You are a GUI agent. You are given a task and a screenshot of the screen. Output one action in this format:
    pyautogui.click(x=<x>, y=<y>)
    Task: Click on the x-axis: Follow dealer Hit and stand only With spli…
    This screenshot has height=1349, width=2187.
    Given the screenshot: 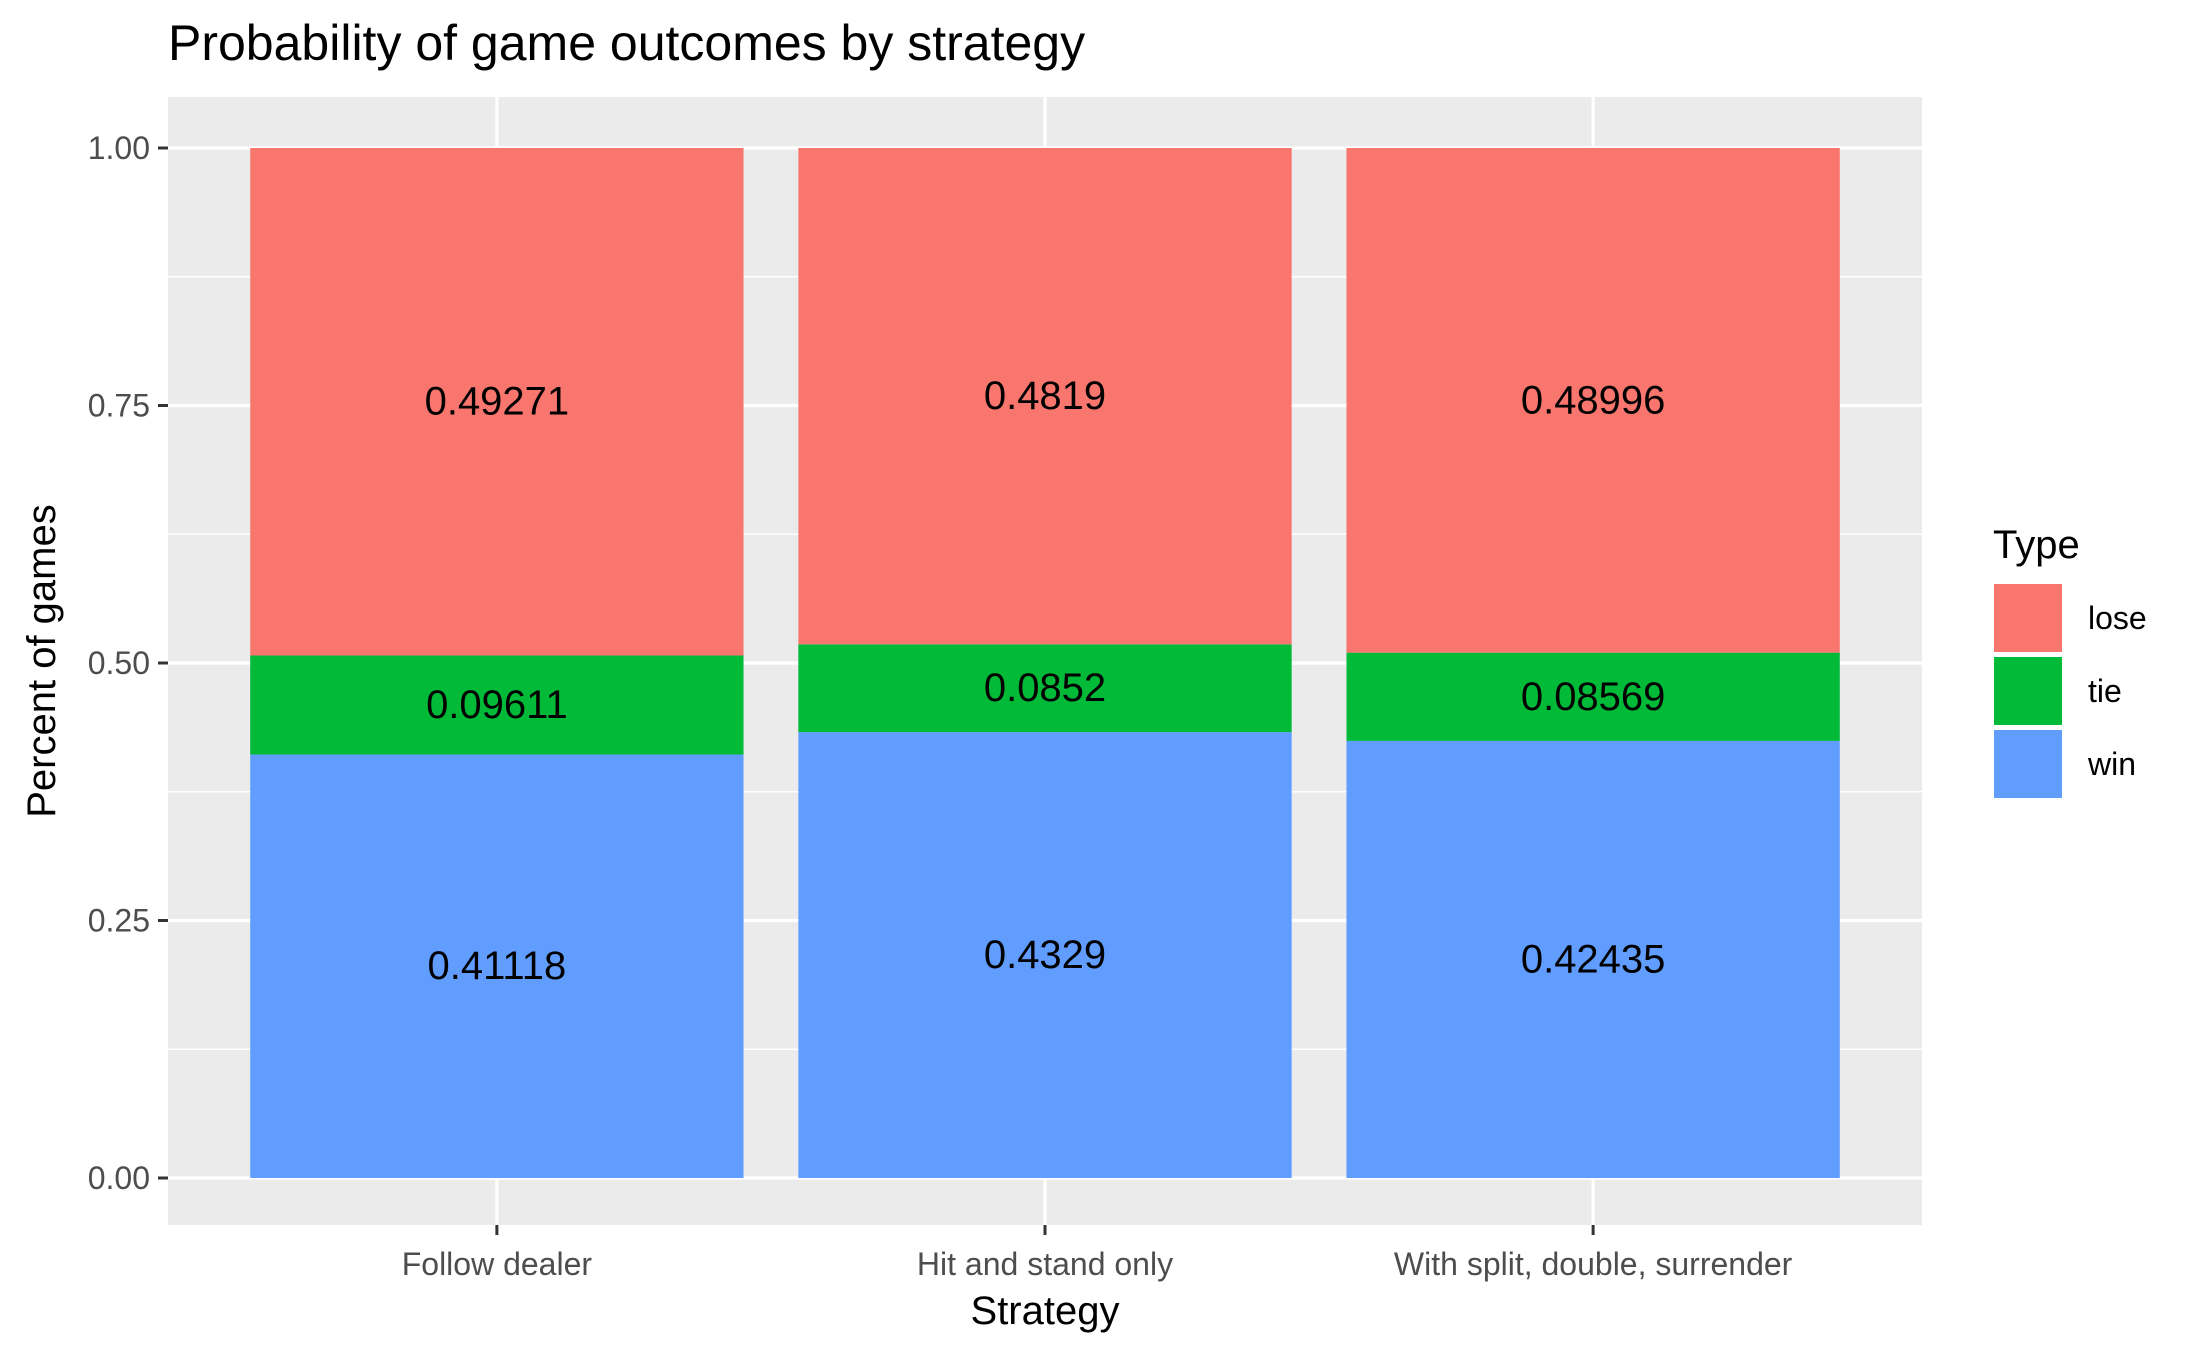 What is the action you would take?
    pyautogui.click(x=1097, y=1253)
    